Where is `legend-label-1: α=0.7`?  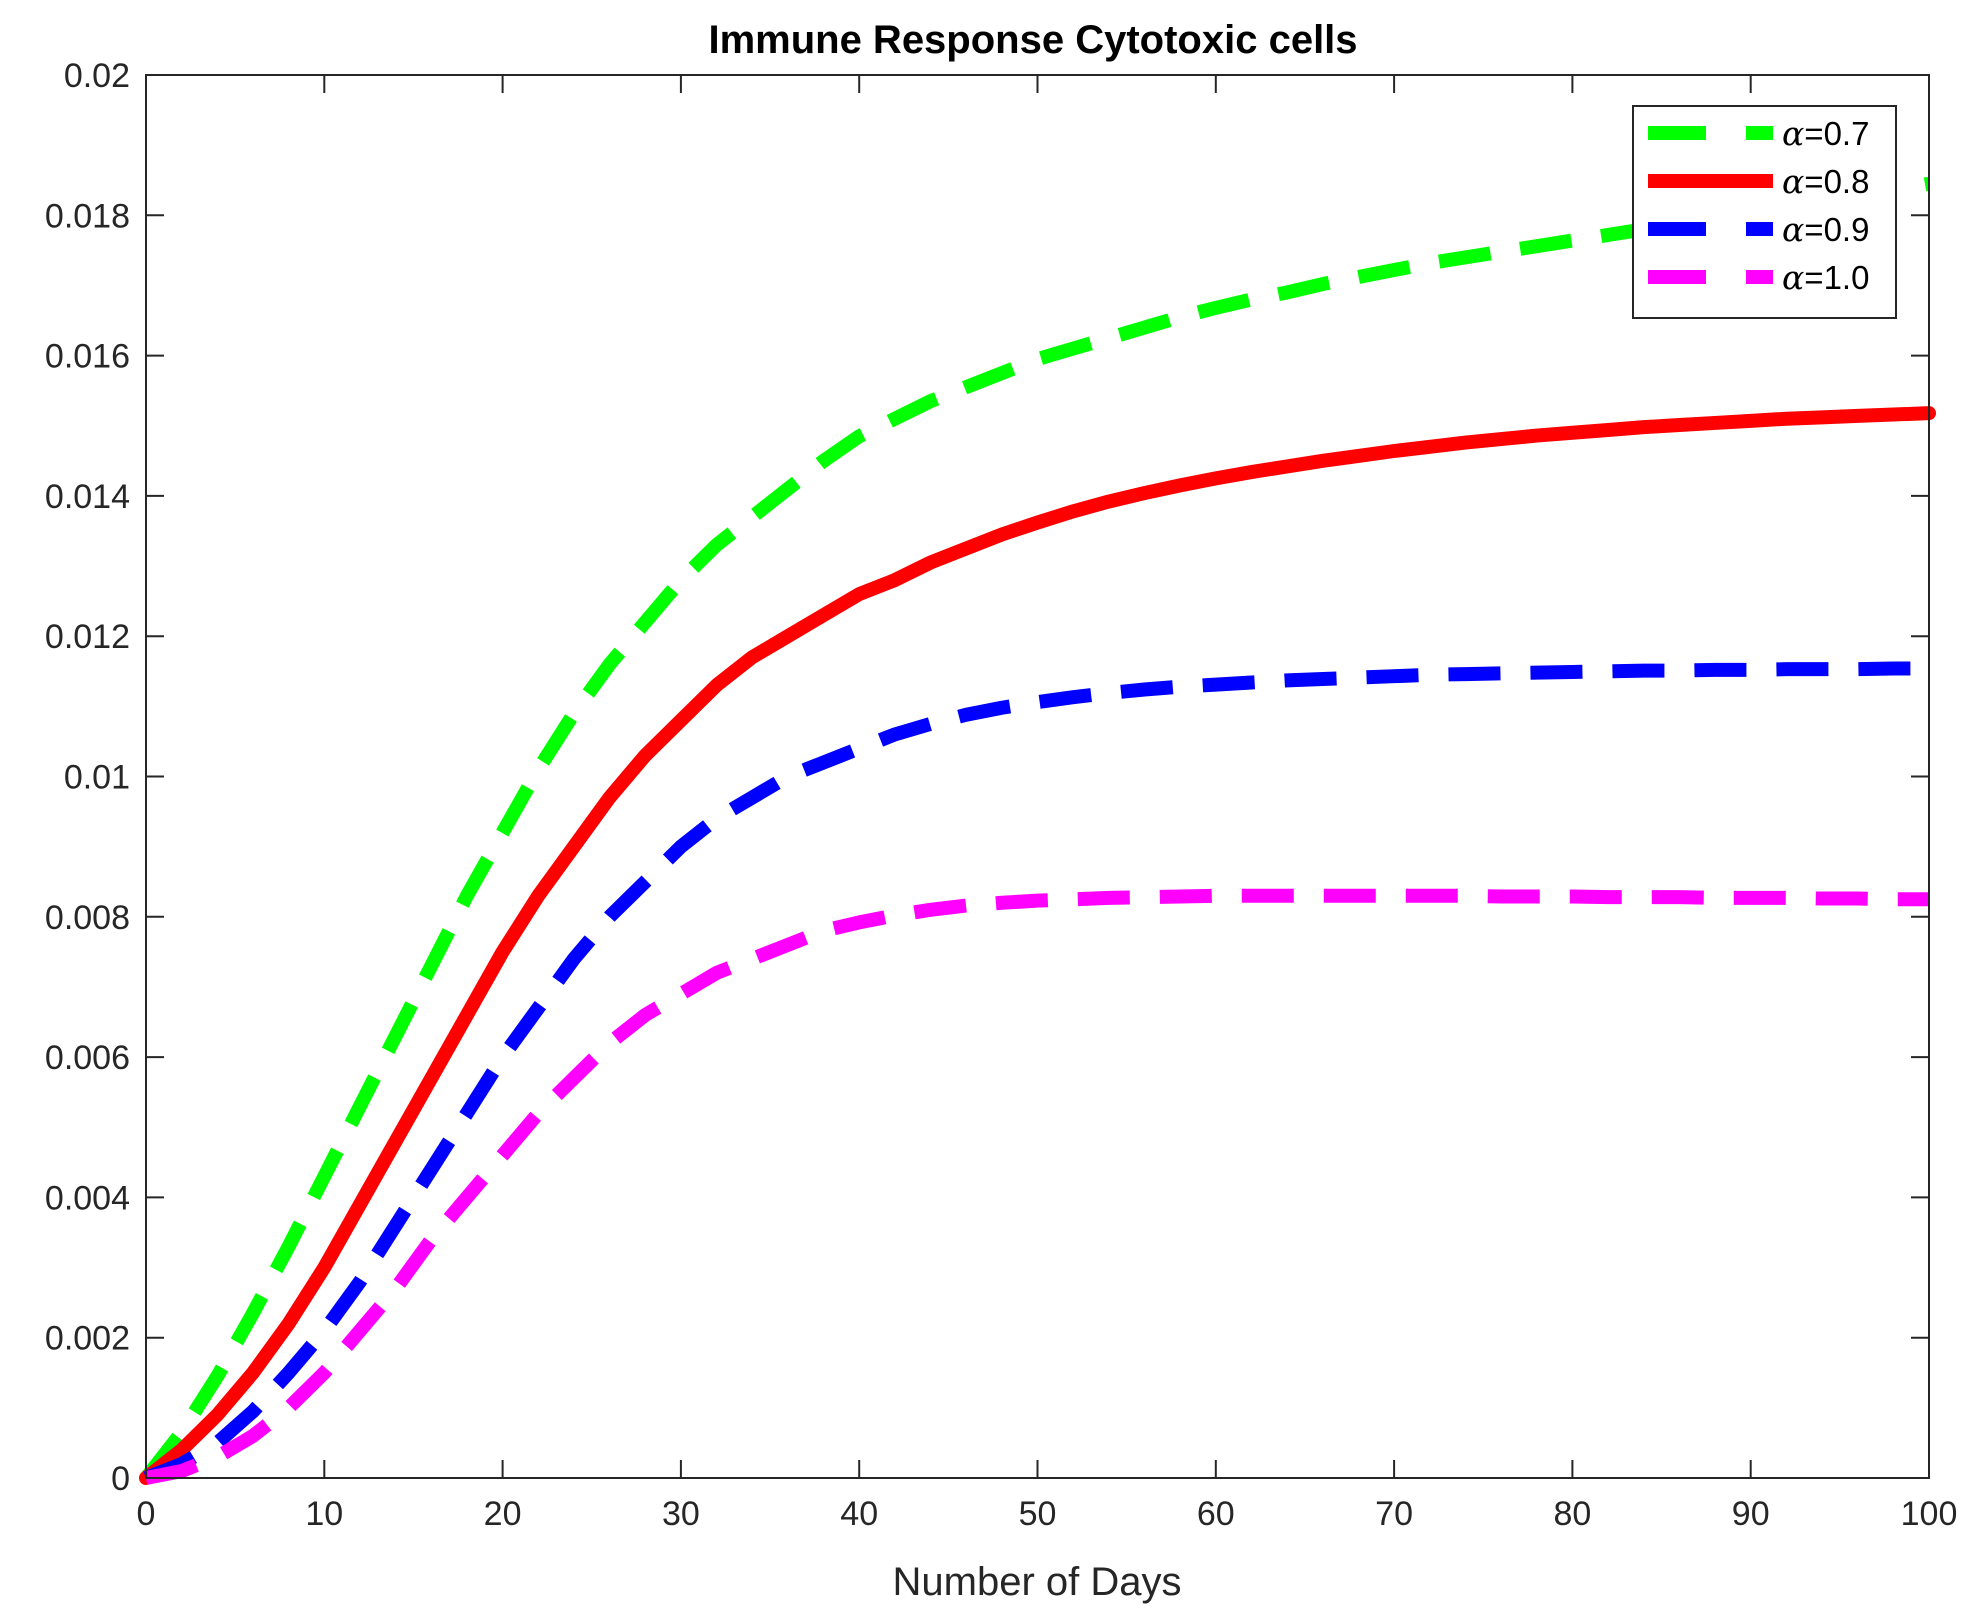
legend-label-1: α=0.7 is located at coordinates (1825, 133).